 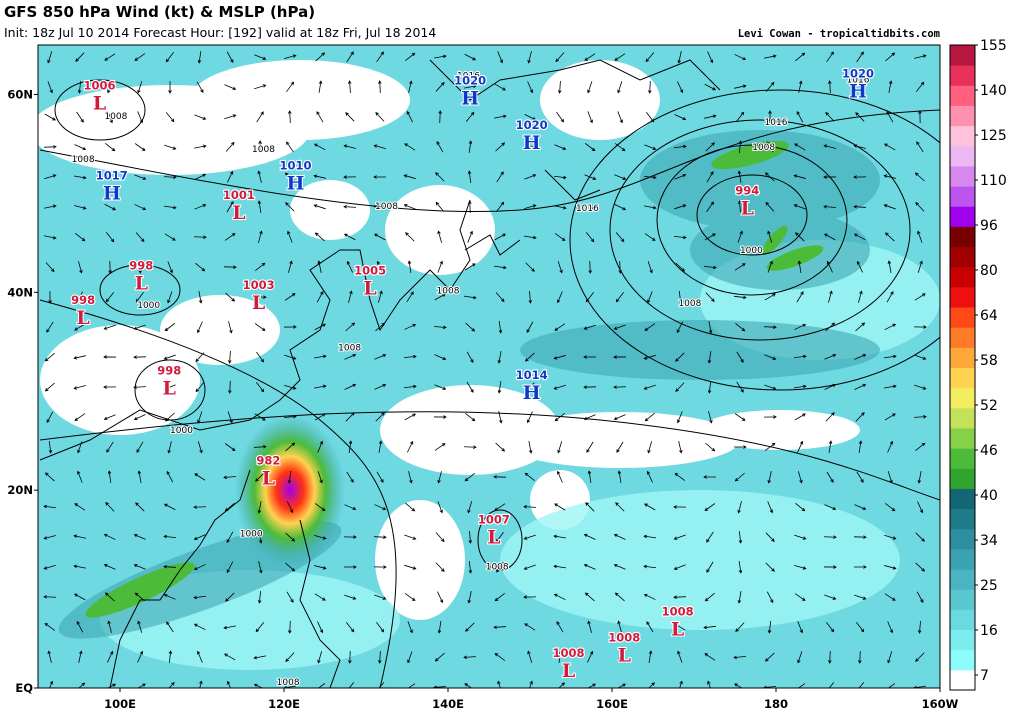 What do you see at coordinates (20, 292) in the screenshot?
I see `y-tick-label: 40N` at bounding box center [20, 292].